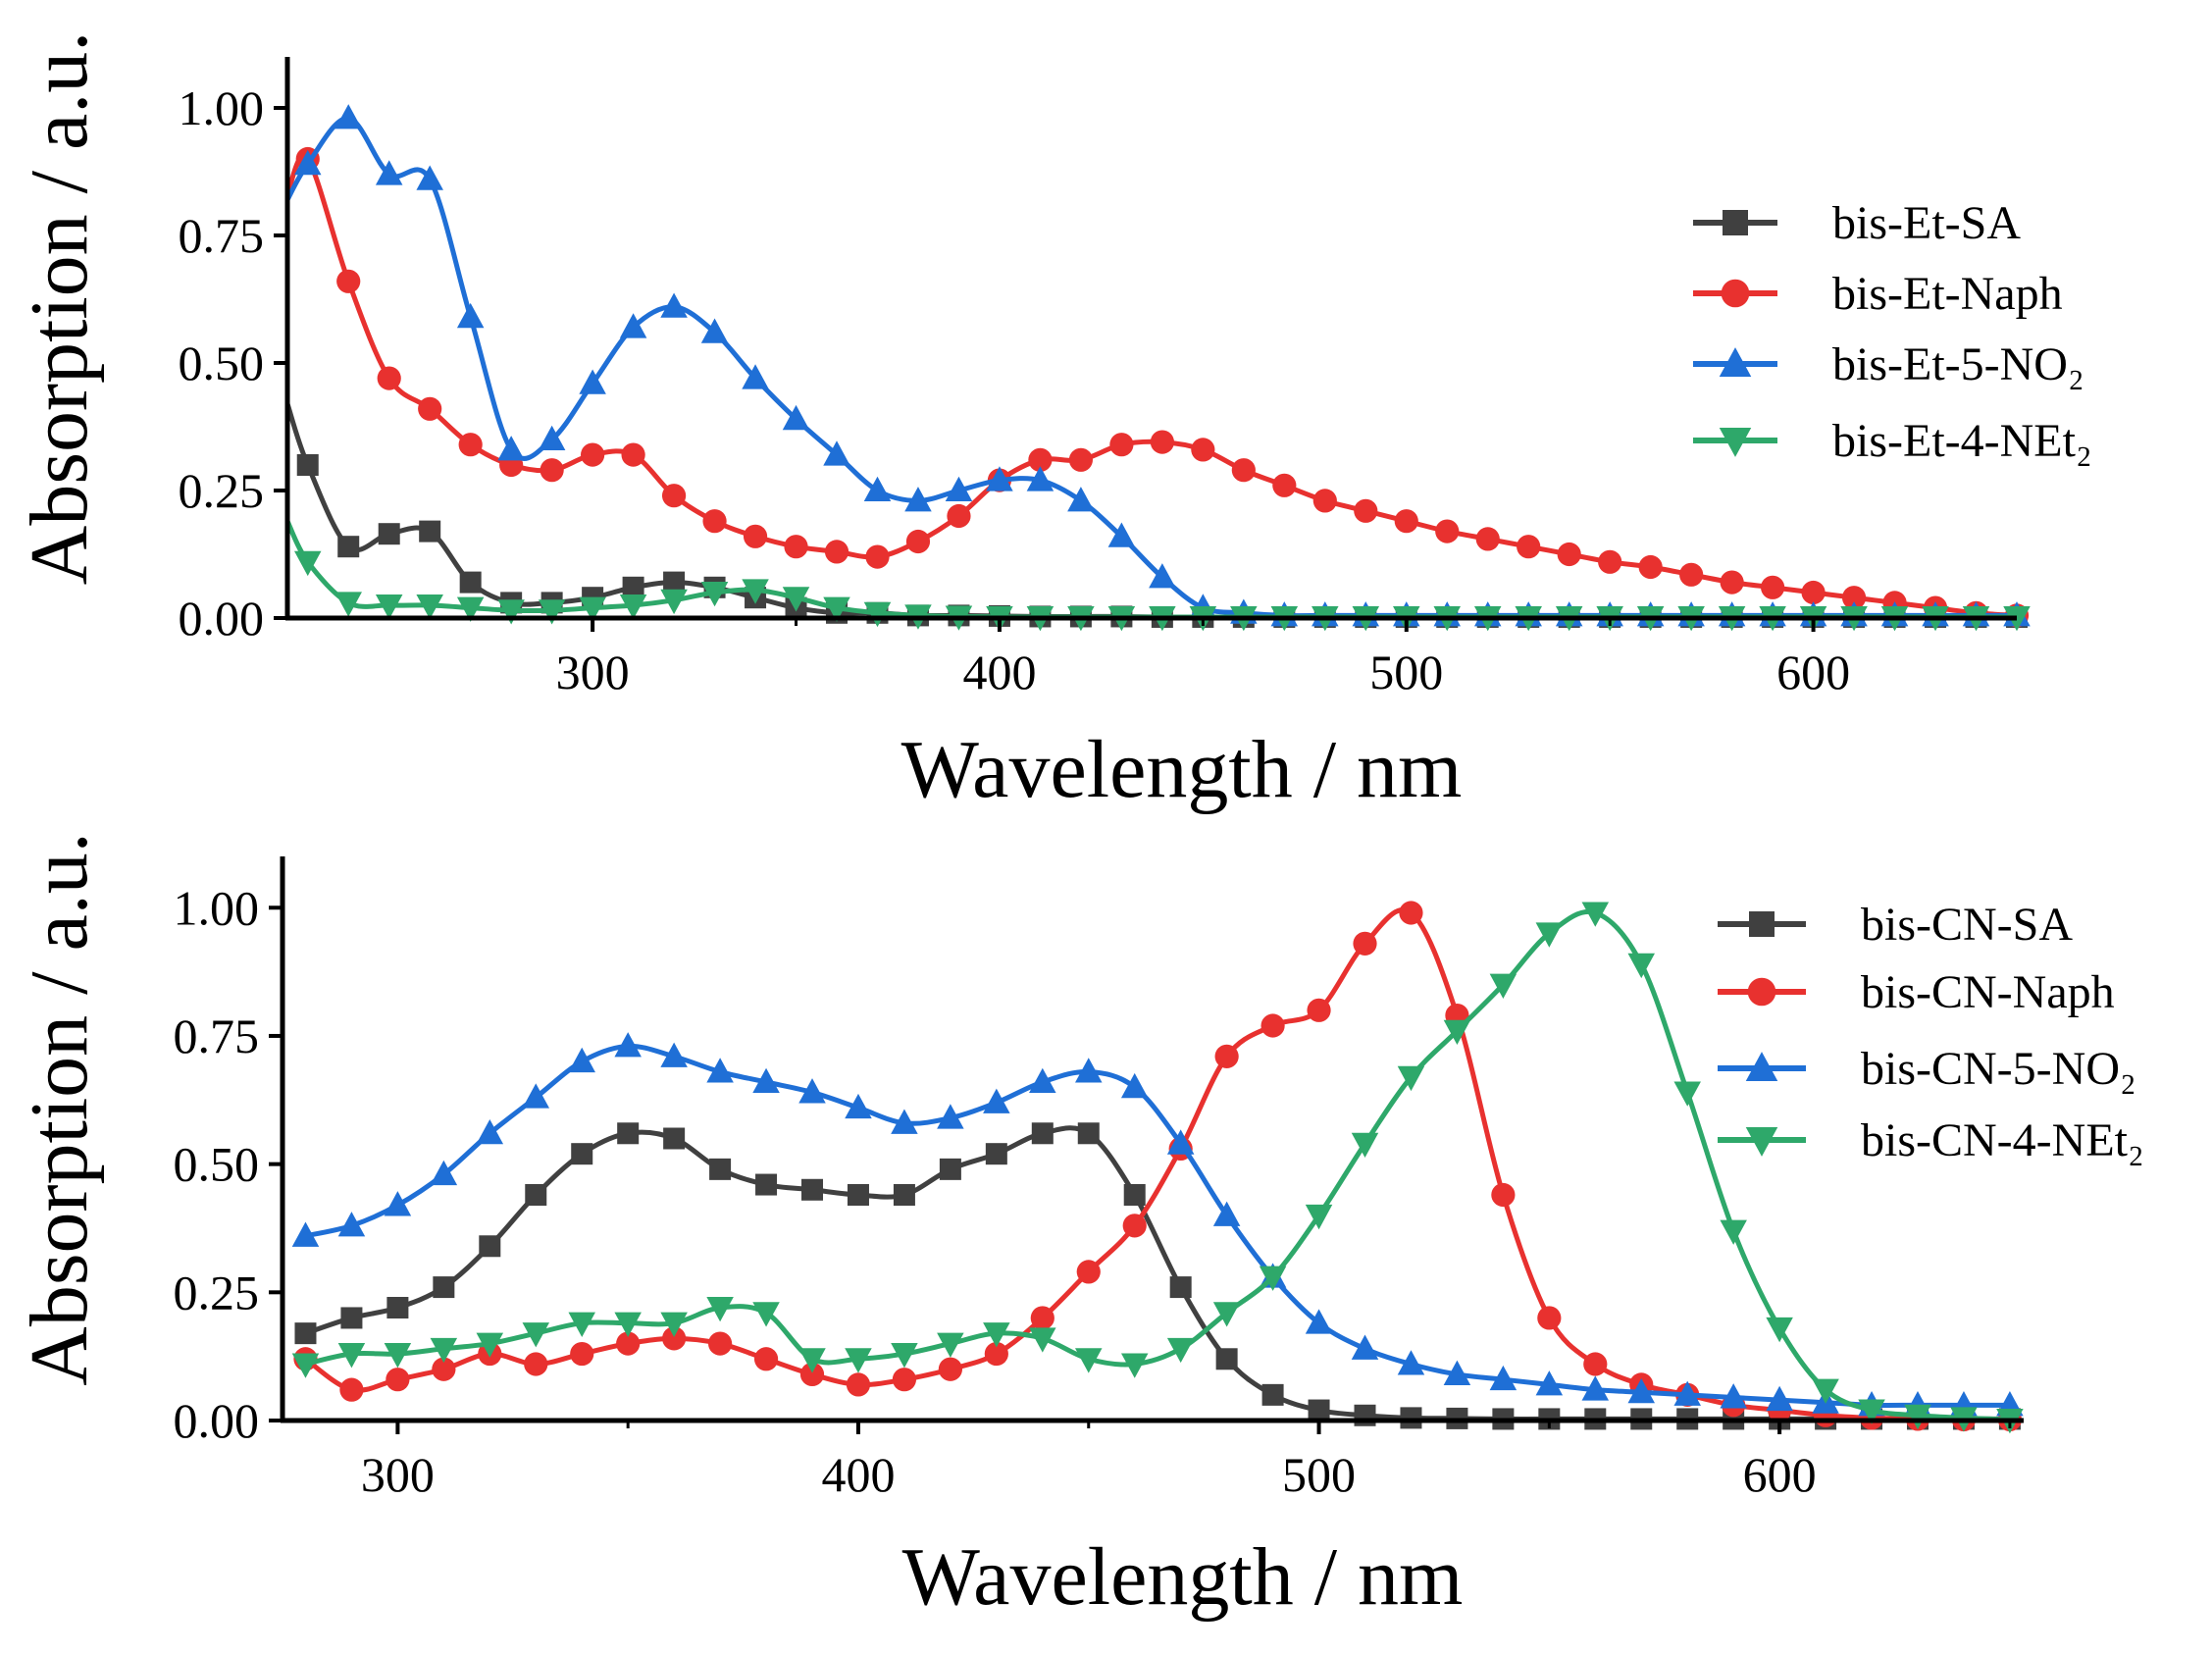 This screenshot has height=1654, width=2212. What do you see at coordinates (2002, 1140) in the screenshot?
I see `legend-label: bis-CN-4-NEt₂` at bounding box center [2002, 1140].